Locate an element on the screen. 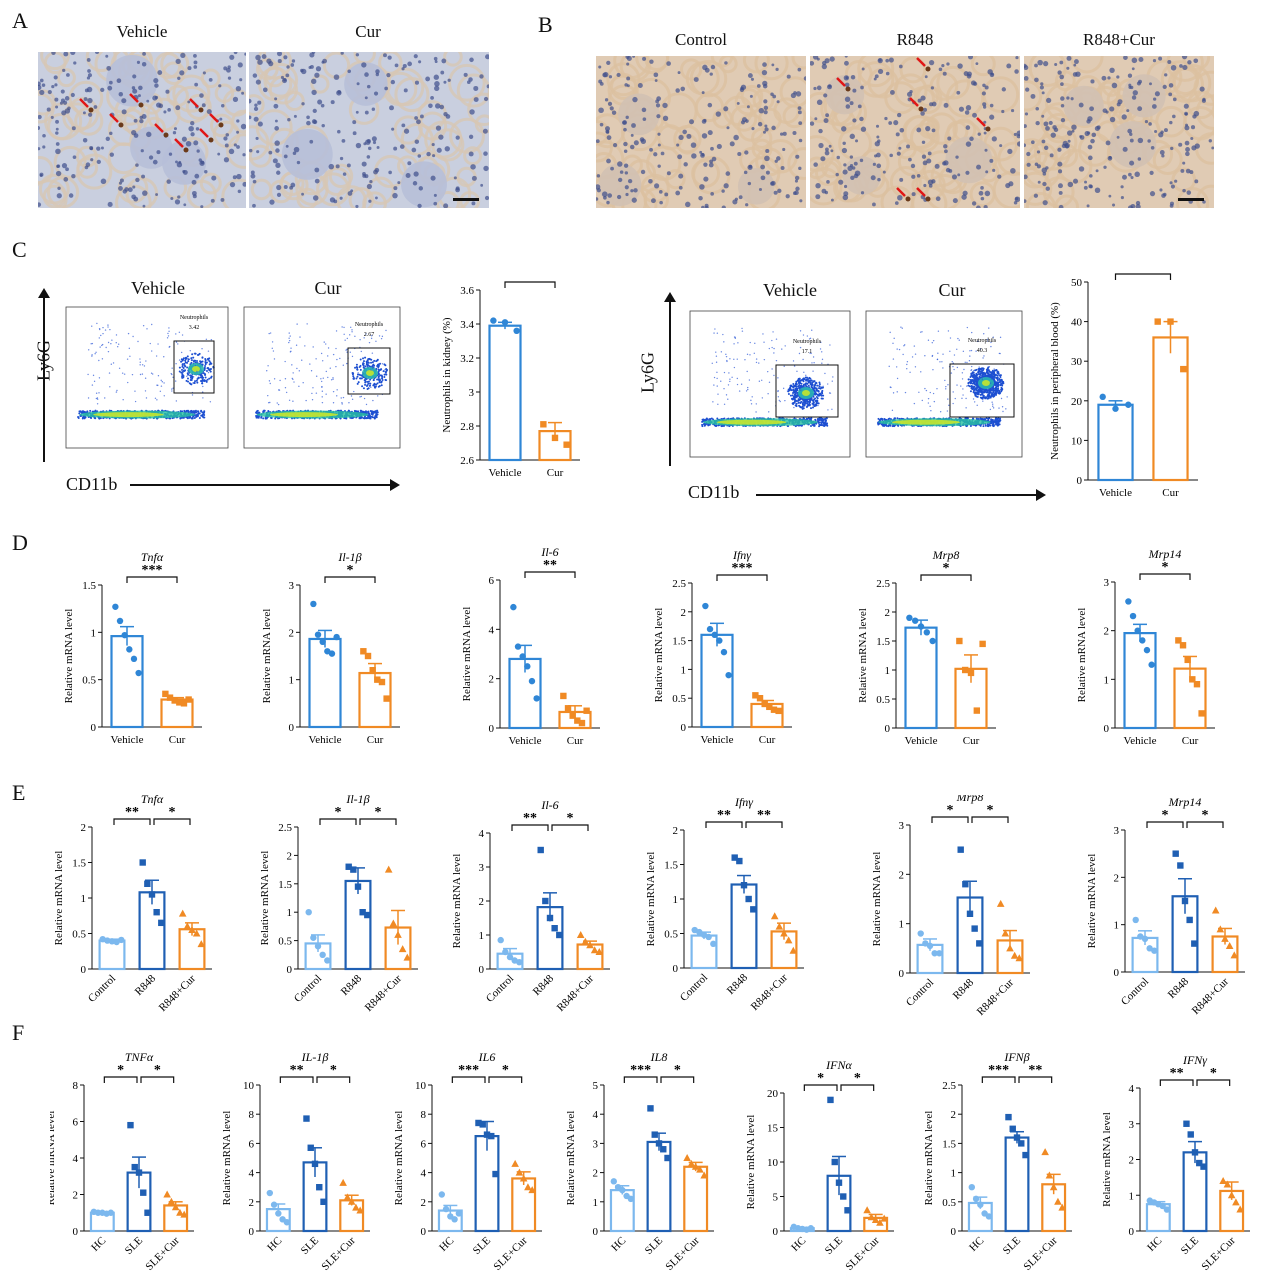 The image size is (1265, 1280). y-tick-label: 10 is located at coordinates (421, 1086).